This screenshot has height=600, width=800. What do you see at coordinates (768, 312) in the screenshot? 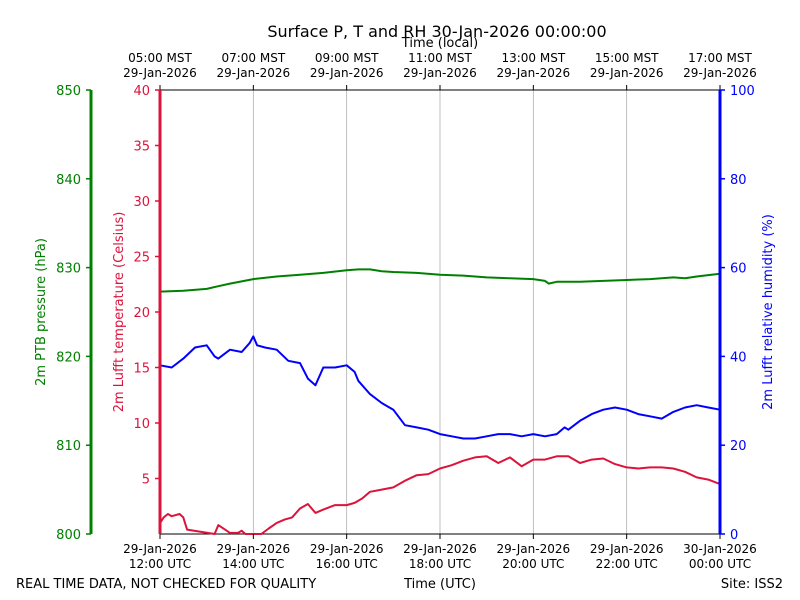
I see `humidity-axis-label: 2m Lufft relative humidity (%)` at bounding box center [768, 312].